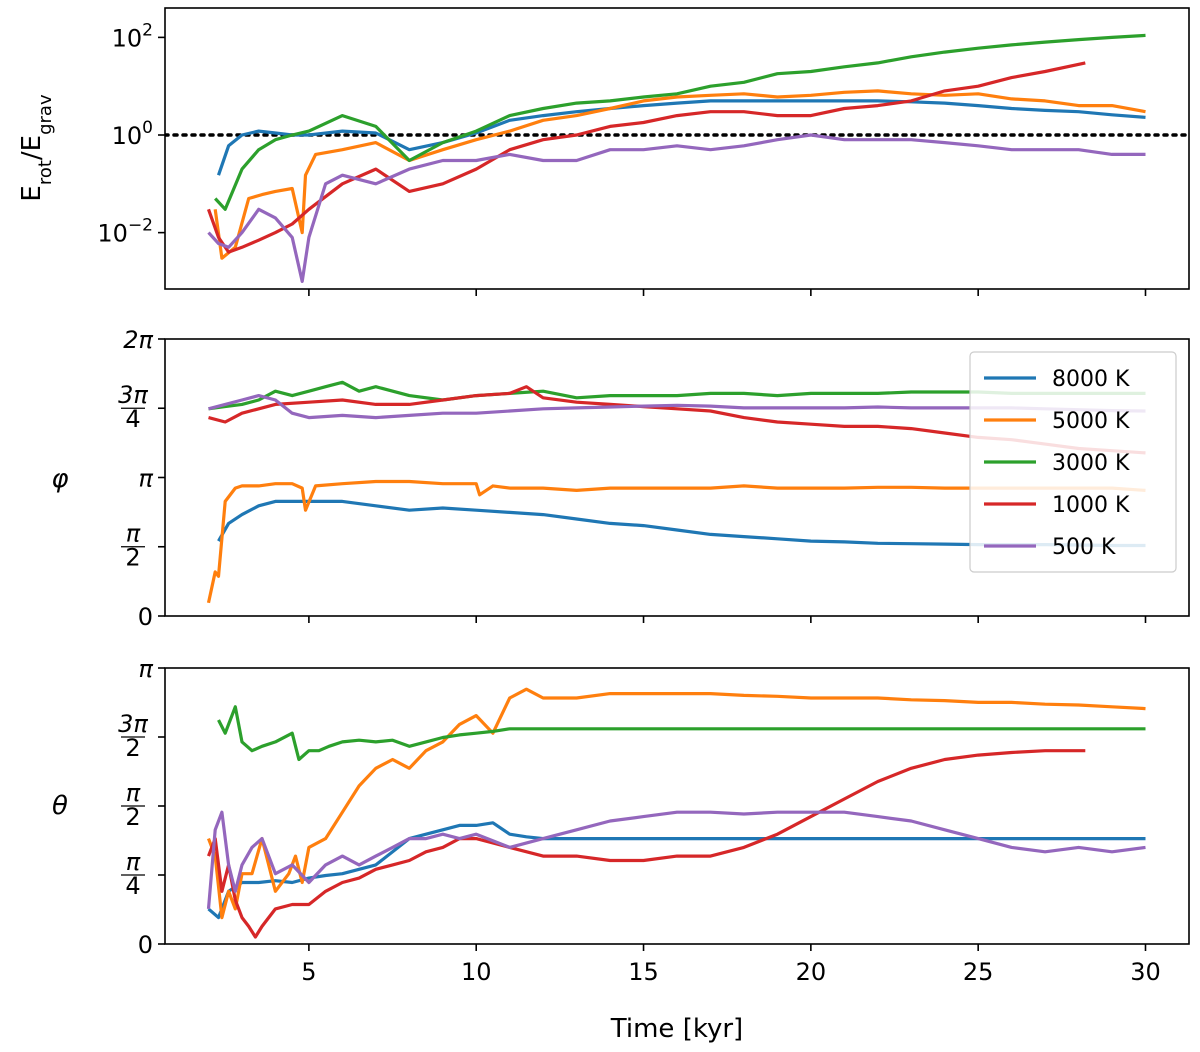 The image size is (1200, 1052). I want to click on x-tick-label: 15, so click(643, 972).